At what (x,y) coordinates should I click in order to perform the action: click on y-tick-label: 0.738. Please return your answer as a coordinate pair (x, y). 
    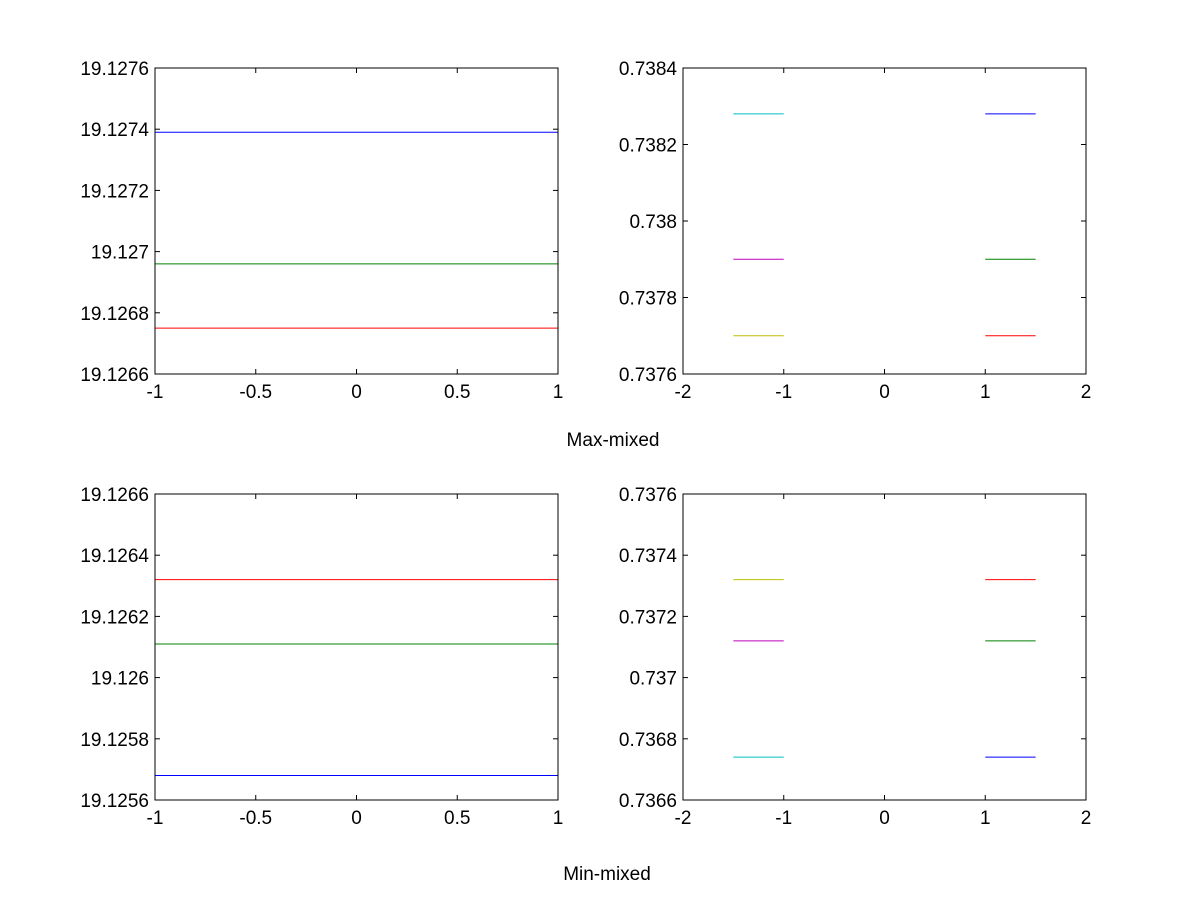
    Looking at the image, I should click on (653, 222).